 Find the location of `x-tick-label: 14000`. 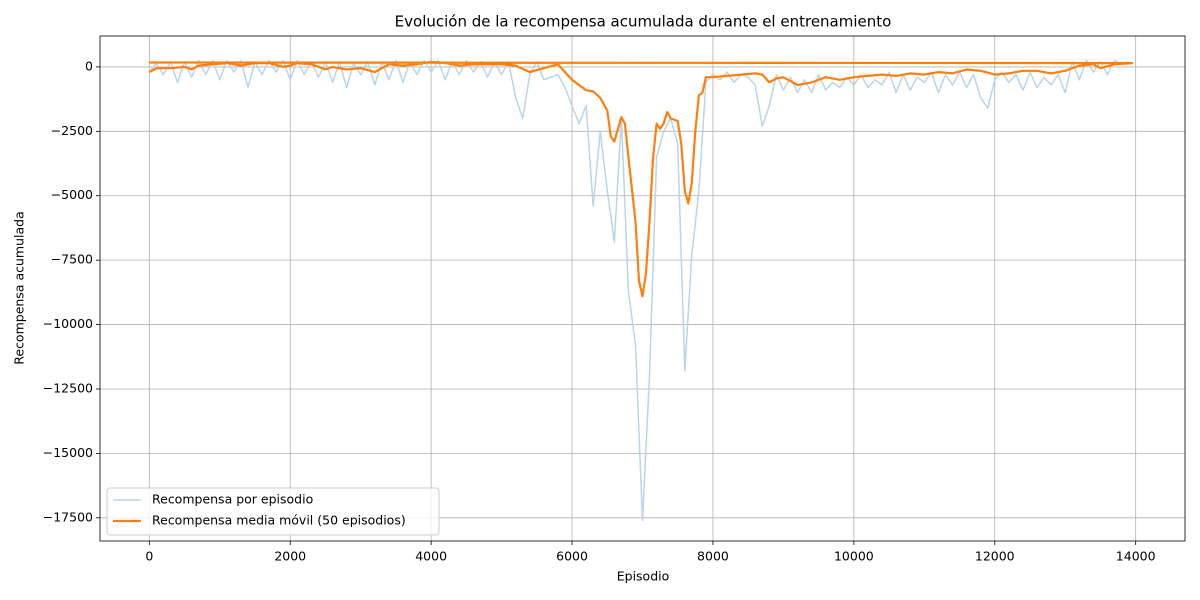

x-tick-label: 14000 is located at coordinates (1136, 556).